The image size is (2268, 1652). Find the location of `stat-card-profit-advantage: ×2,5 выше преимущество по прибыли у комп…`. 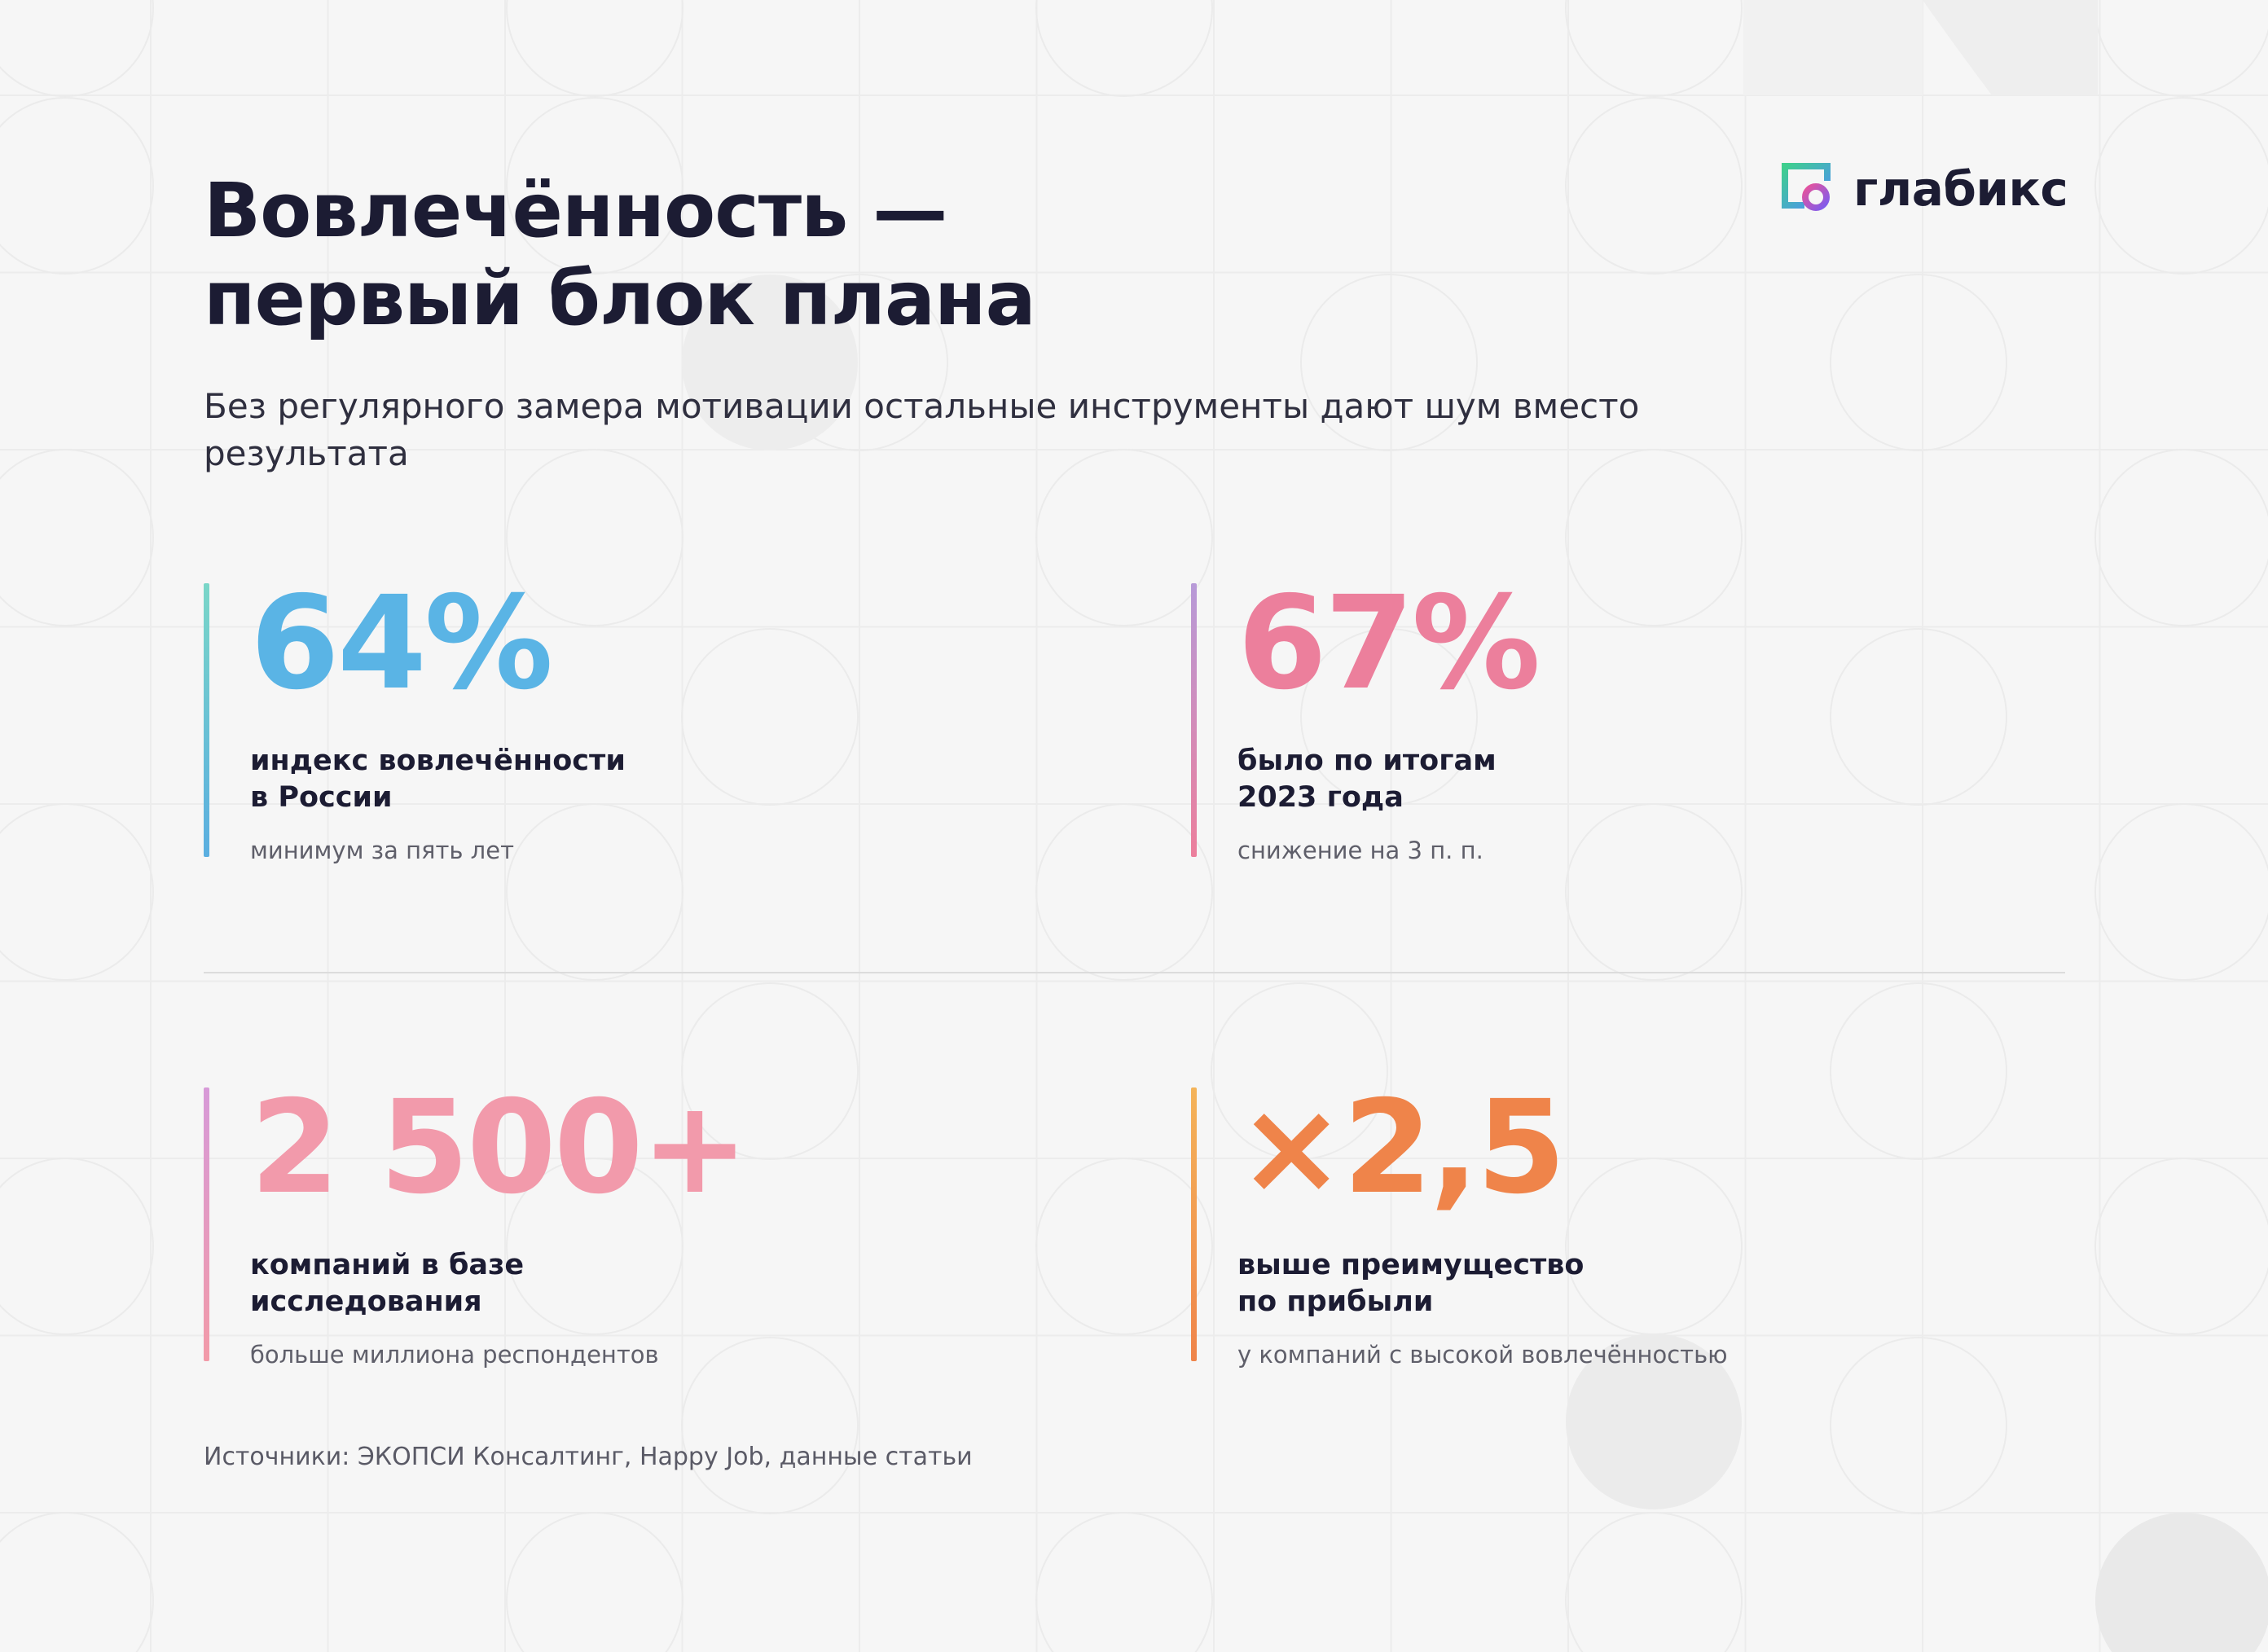

stat-card-profit-advantage: ×2,5 выше преимущество по прибыли у комп… is located at coordinates (1659, 1226).